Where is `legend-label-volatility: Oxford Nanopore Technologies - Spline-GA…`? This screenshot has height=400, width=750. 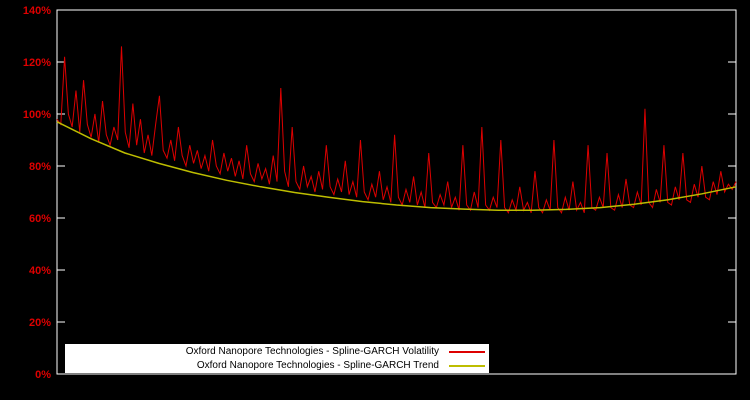
legend-label-volatility: Oxford Nanopore Technologies - Spline-GA… is located at coordinates (312, 351).